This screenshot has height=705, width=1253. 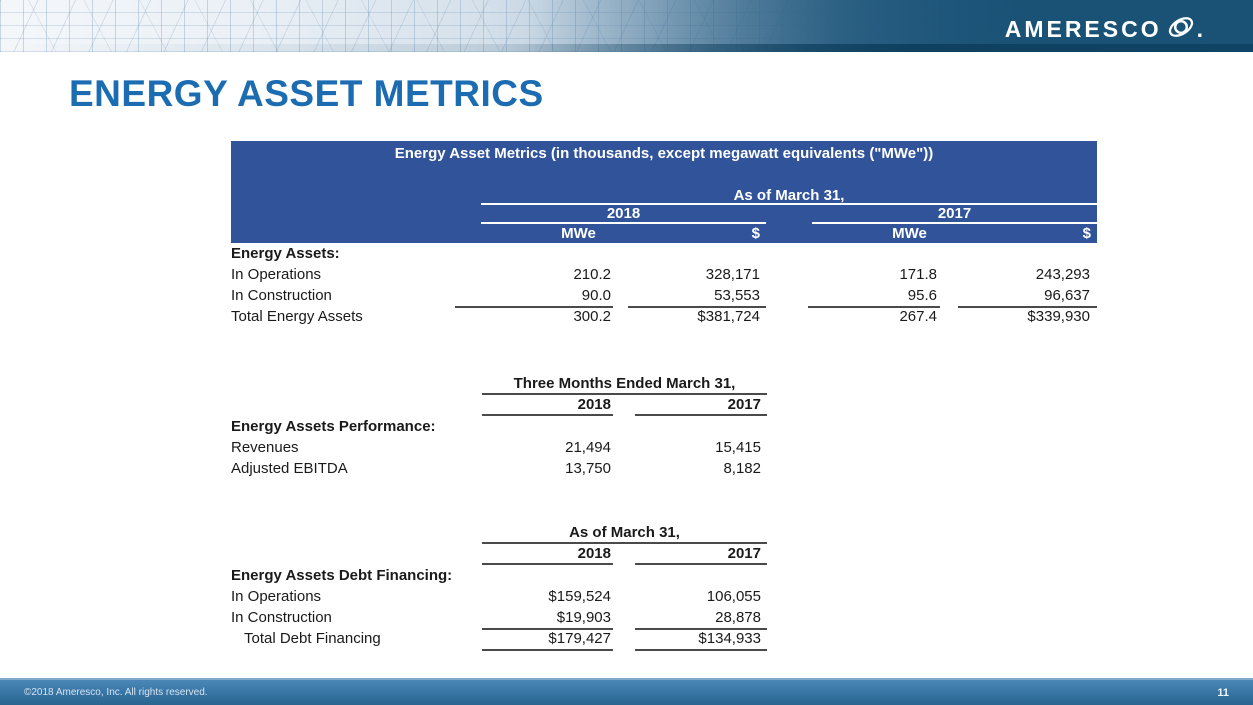 I want to click on banner-bottom-strip, so click(x=626, y=48).